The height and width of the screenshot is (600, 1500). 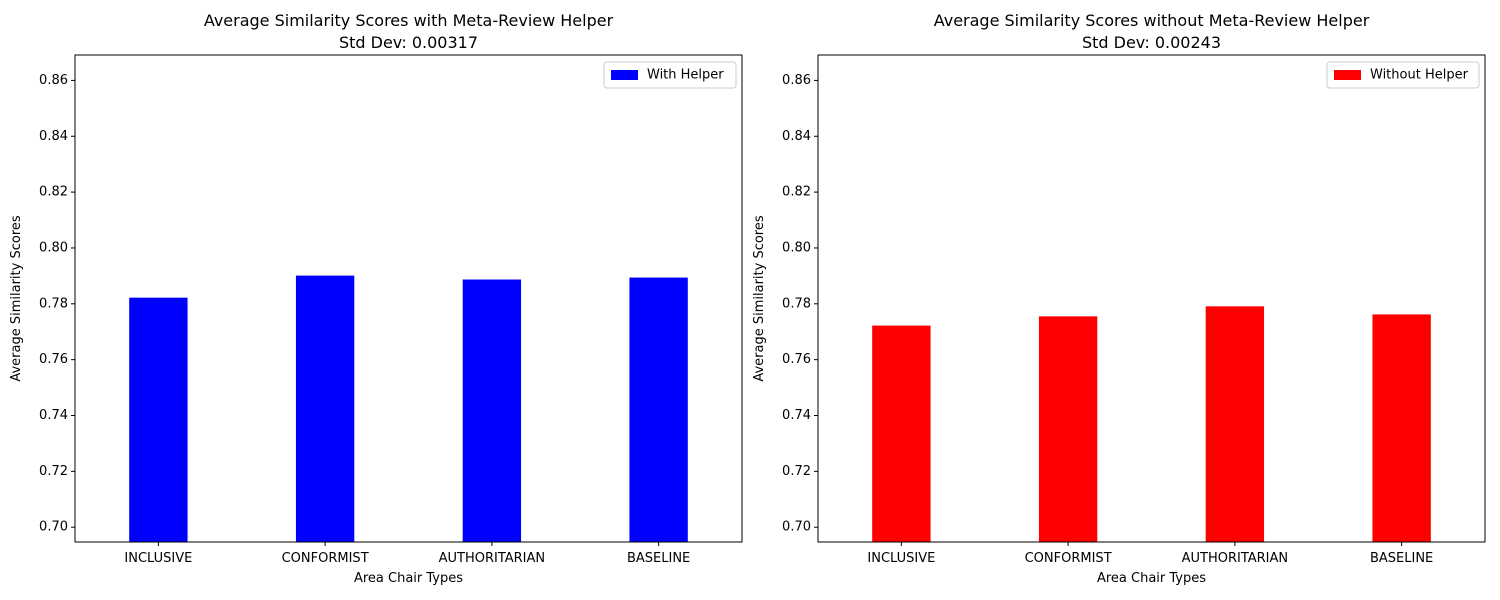 What do you see at coordinates (1419, 75) in the screenshot?
I see `legend-label: Without Helper` at bounding box center [1419, 75].